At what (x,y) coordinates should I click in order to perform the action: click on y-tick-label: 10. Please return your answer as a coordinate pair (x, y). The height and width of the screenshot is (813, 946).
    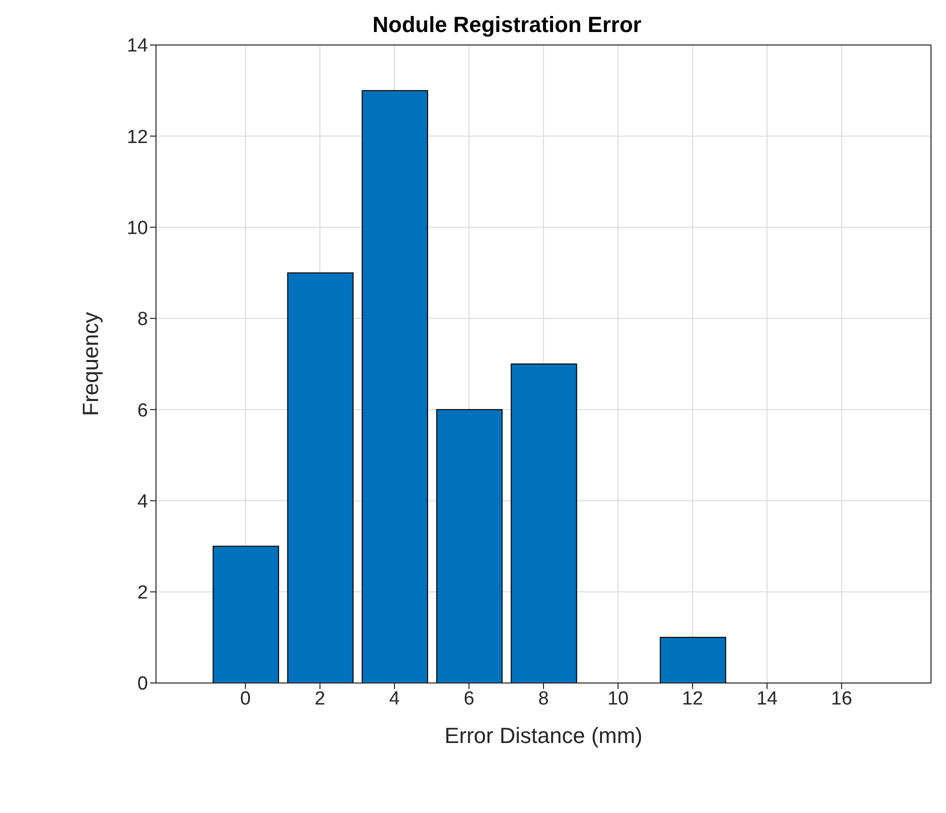
    Looking at the image, I should click on (137, 229).